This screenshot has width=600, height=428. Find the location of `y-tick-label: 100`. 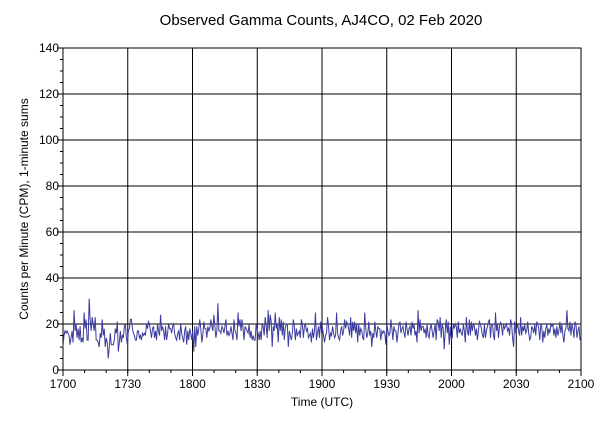

y-tick-label: 100 is located at coordinates (49, 140).